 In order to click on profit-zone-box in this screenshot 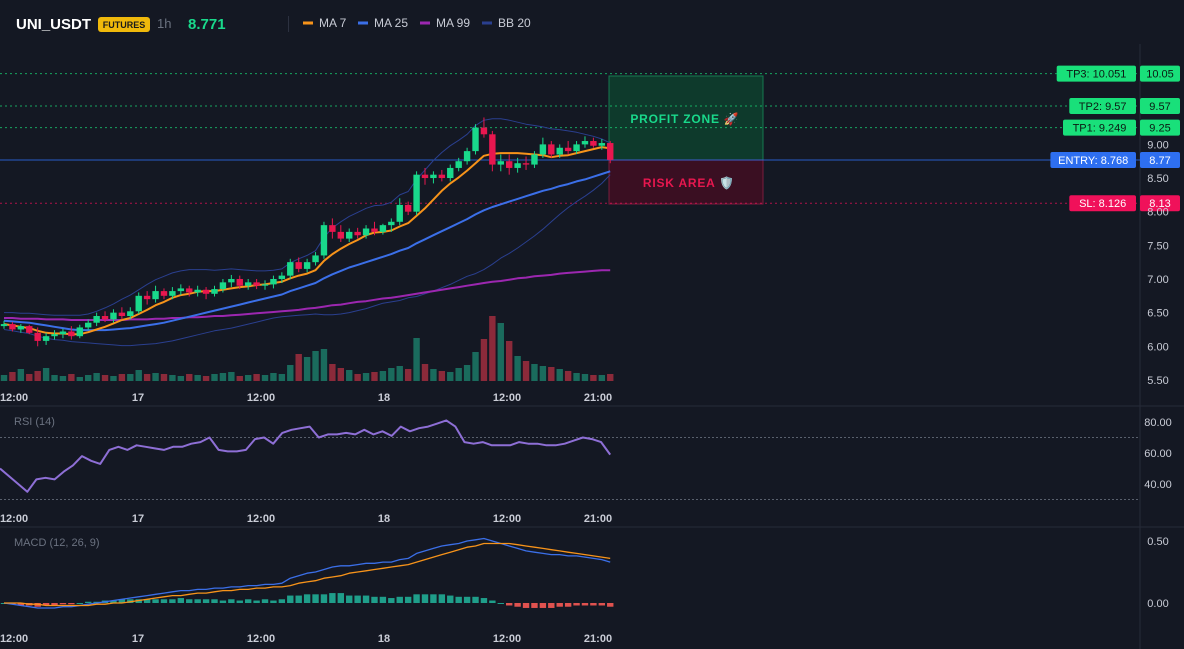, I will do `click(686, 118)`.